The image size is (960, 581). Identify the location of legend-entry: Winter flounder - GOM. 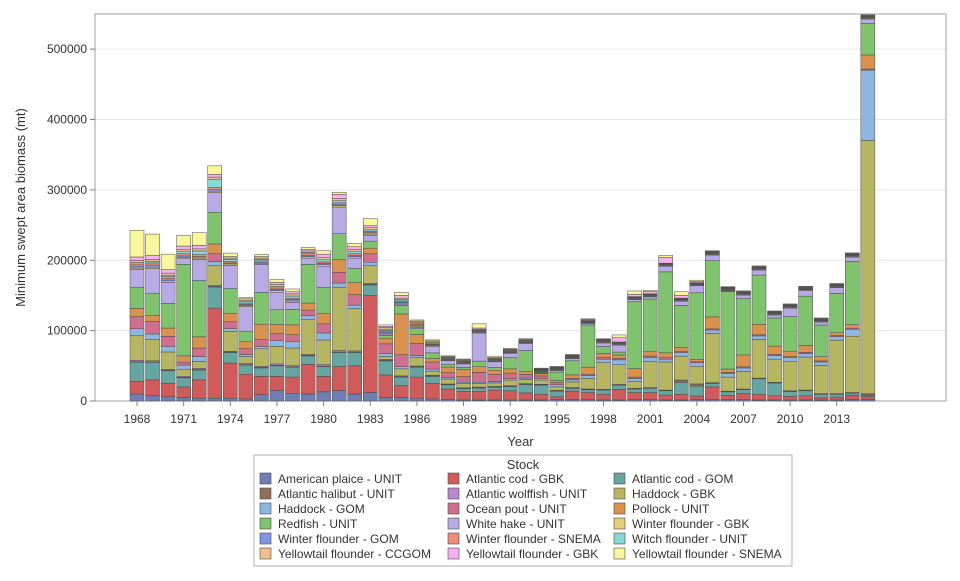
(329, 539).